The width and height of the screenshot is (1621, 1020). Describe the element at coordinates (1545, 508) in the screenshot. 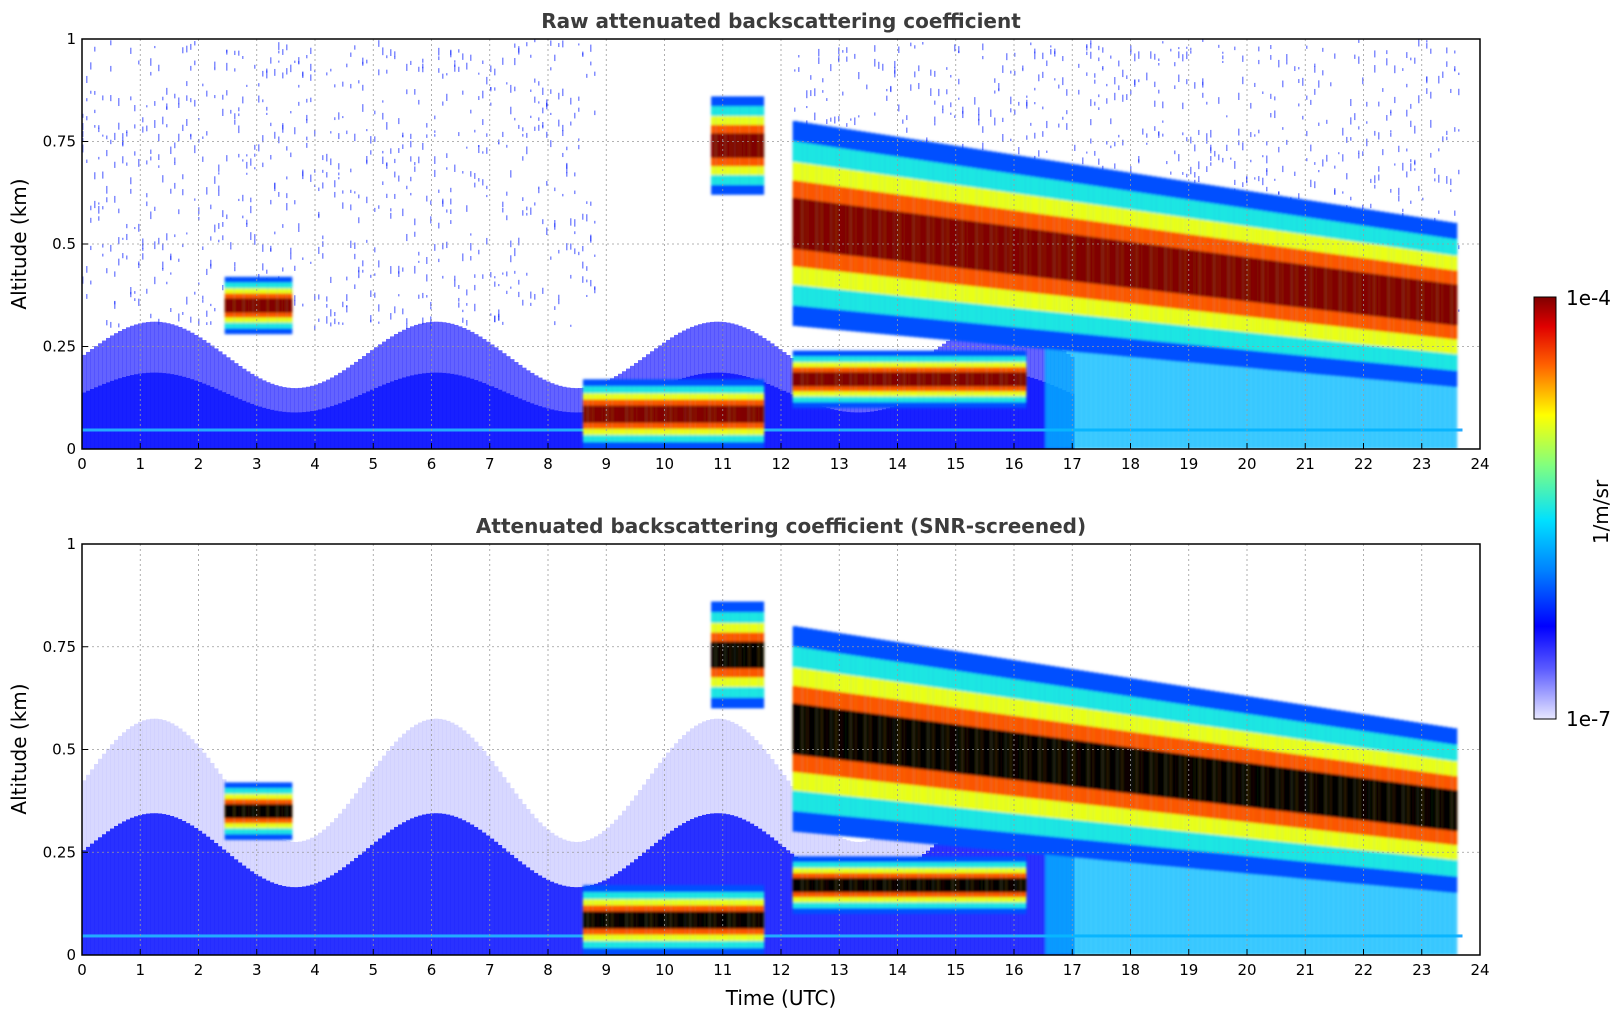

I see `colorbar-gradient` at that location.